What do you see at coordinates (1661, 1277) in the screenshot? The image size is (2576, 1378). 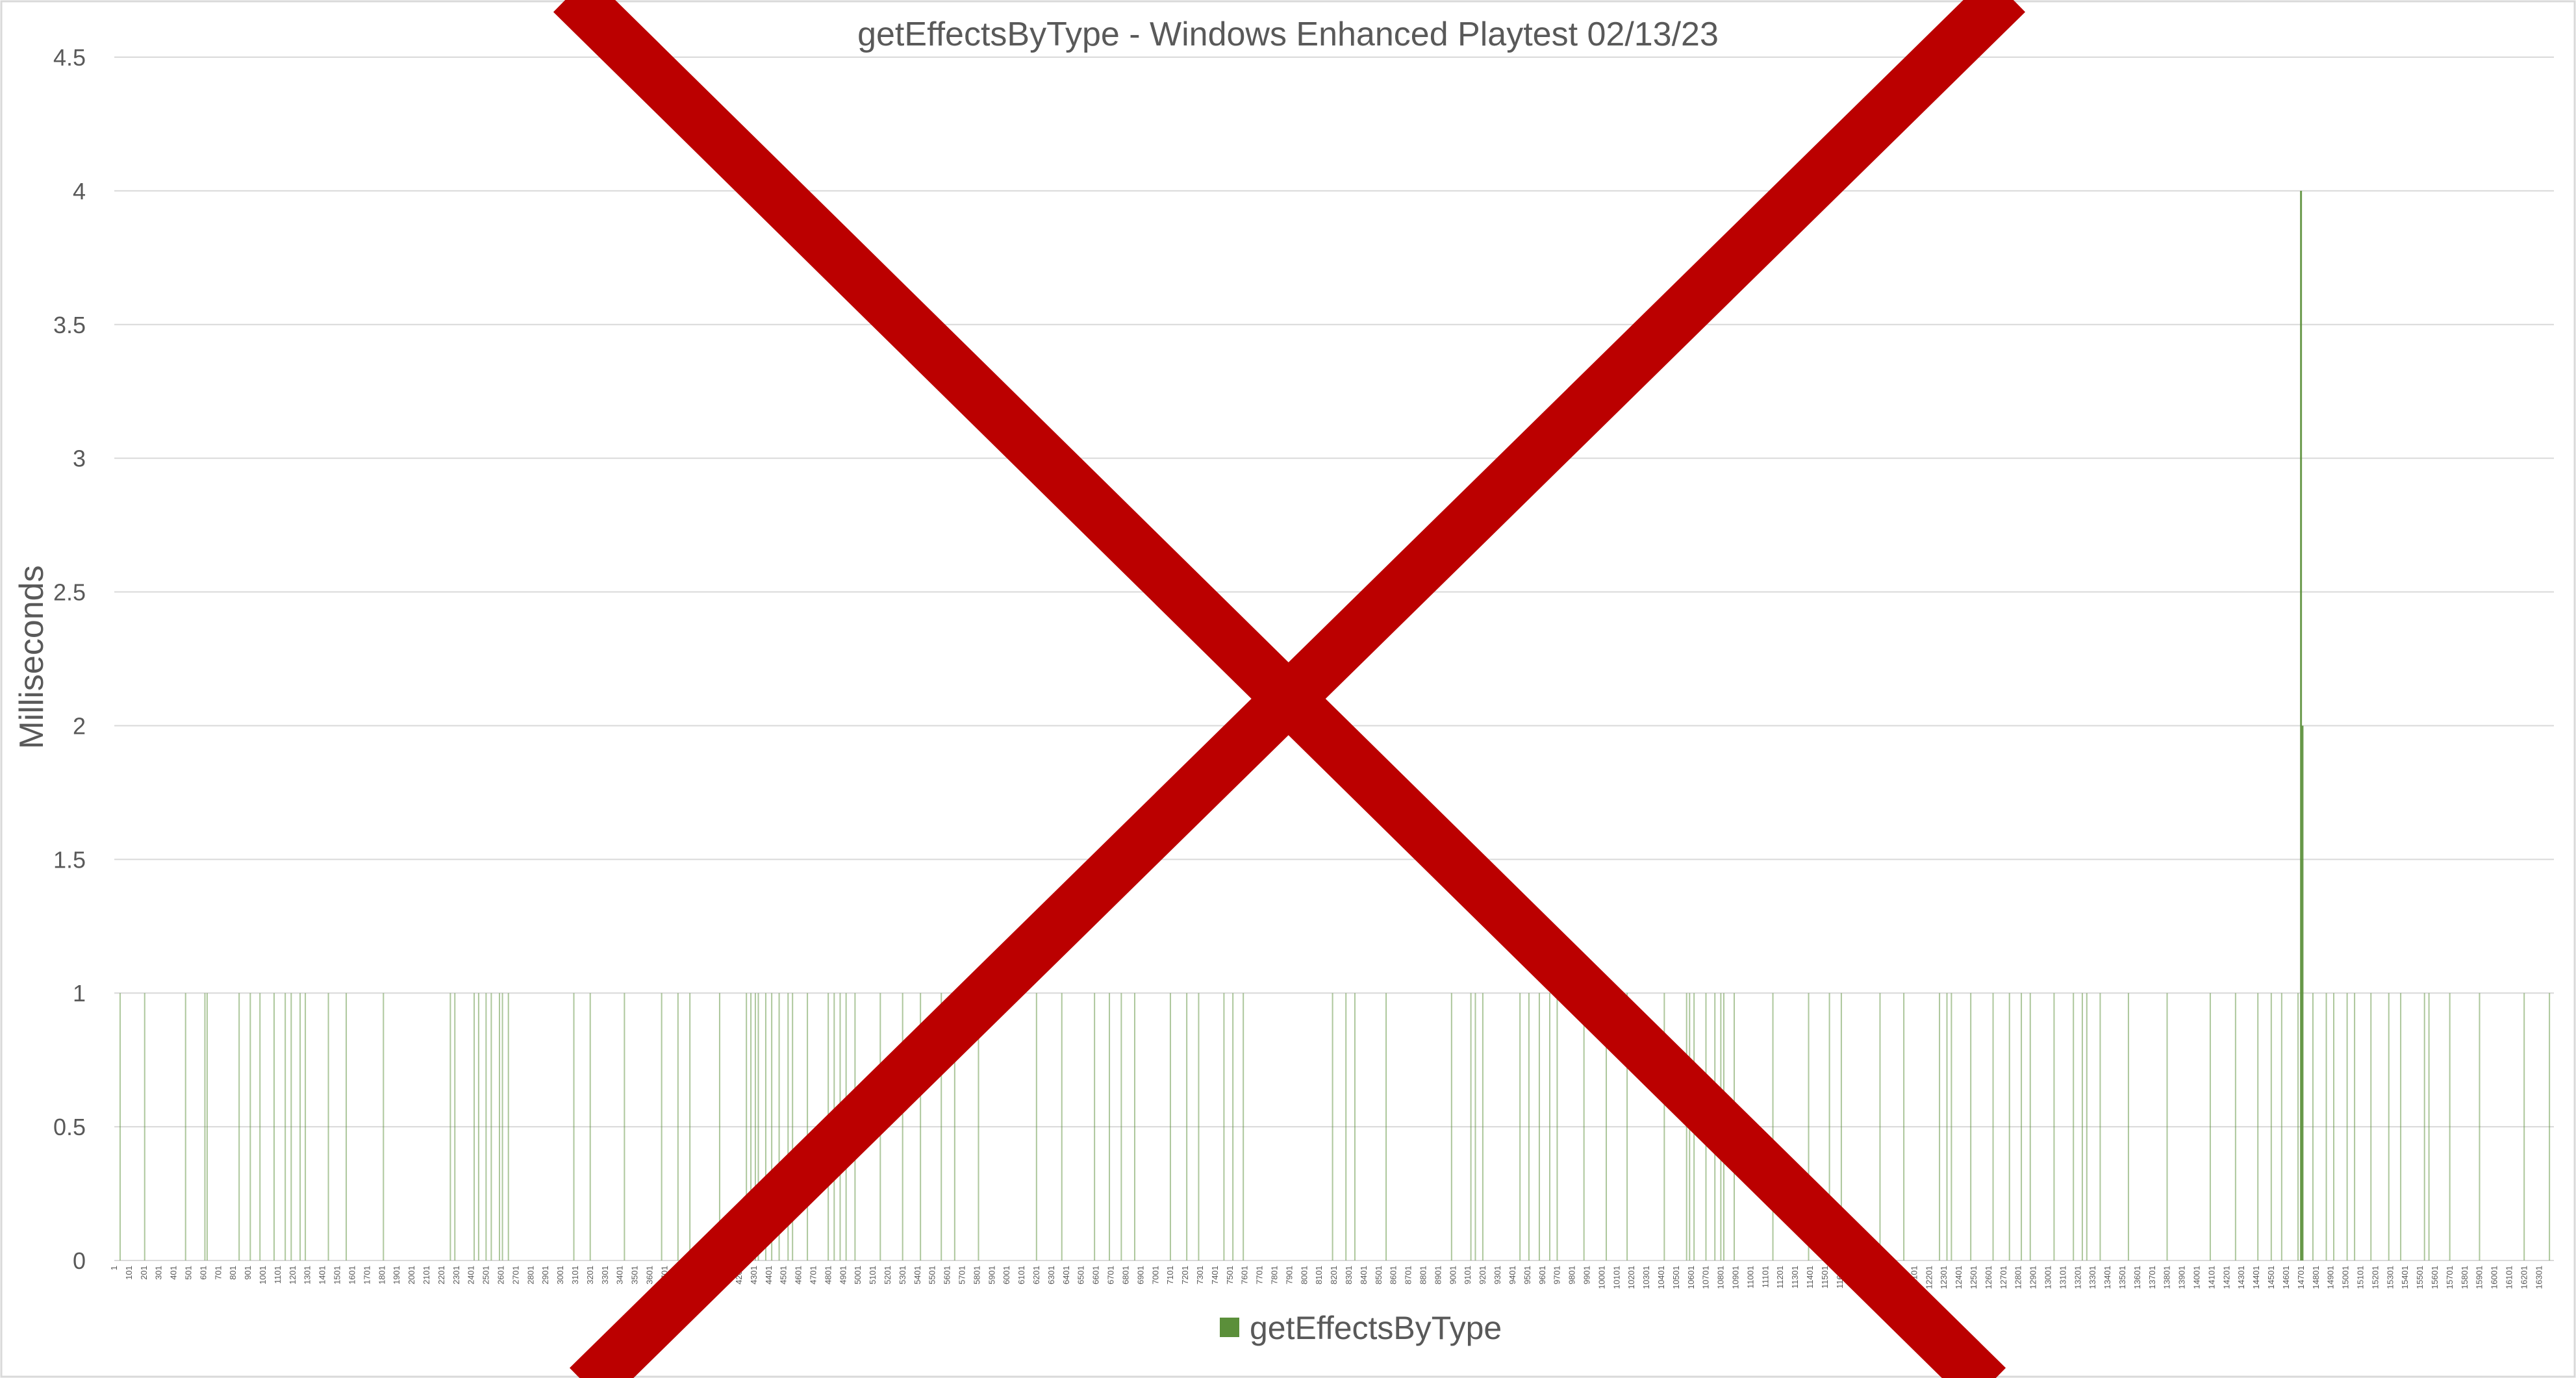 I see `x-tick-label: 10401` at bounding box center [1661, 1277].